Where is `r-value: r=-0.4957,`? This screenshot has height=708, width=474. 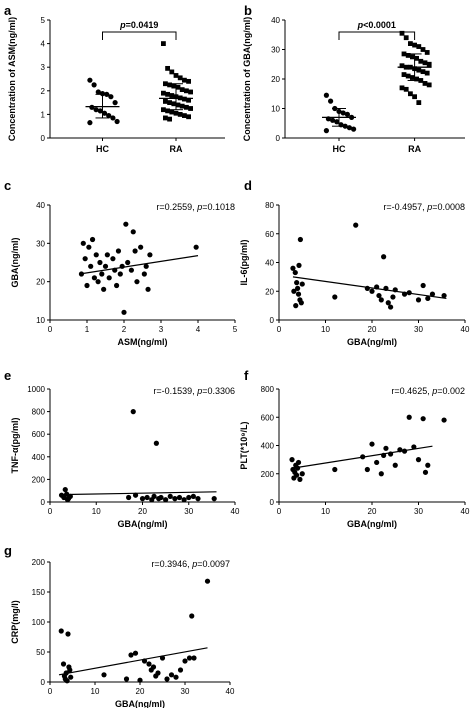
r-value: r=-0.4957, is located at coordinates (405, 207).